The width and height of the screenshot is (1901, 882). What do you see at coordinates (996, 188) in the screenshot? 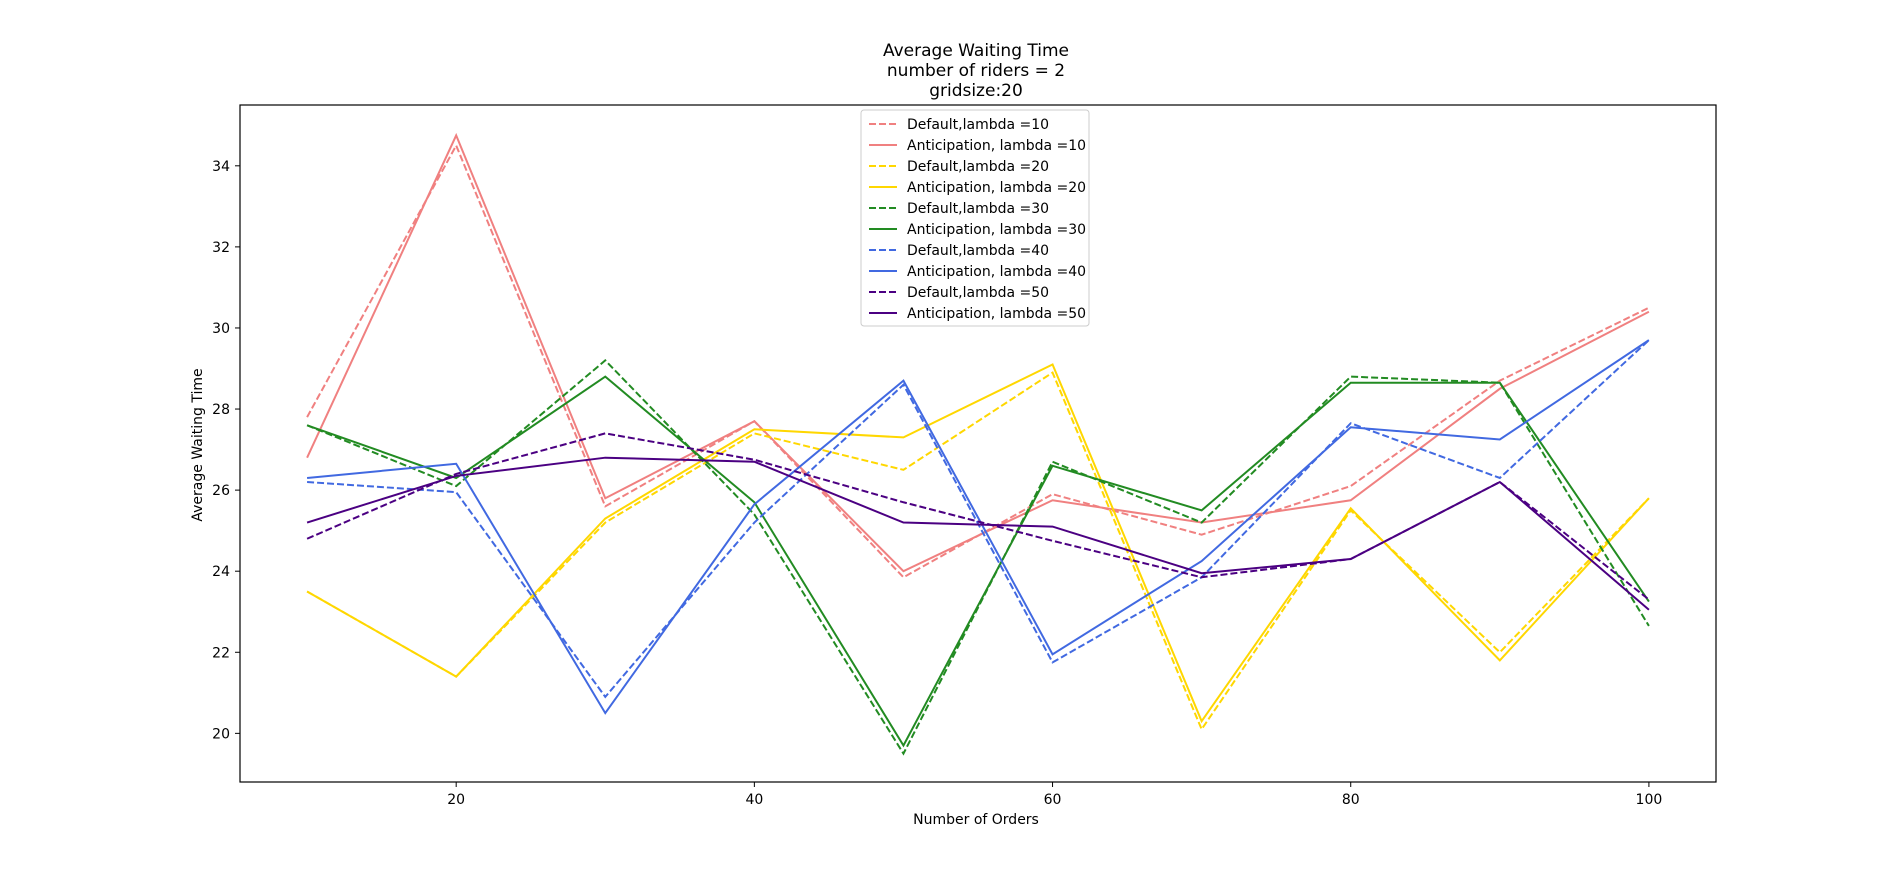
I see `legend-label-4: Anticipation, lambda =20` at bounding box center [996, 188].